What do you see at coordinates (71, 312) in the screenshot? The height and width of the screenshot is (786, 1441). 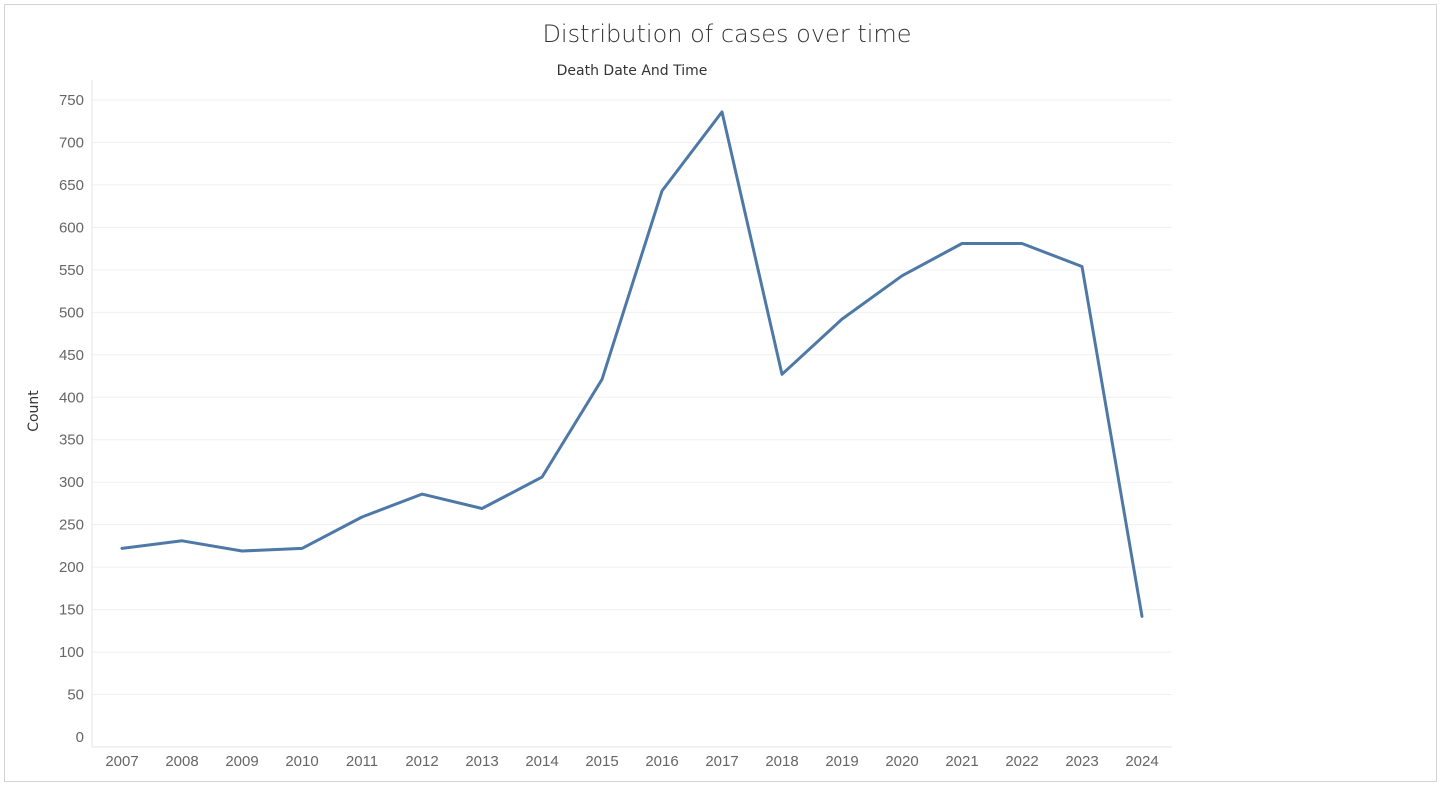 I see `y-tick-label: 500` at bounding box center [71, 312].